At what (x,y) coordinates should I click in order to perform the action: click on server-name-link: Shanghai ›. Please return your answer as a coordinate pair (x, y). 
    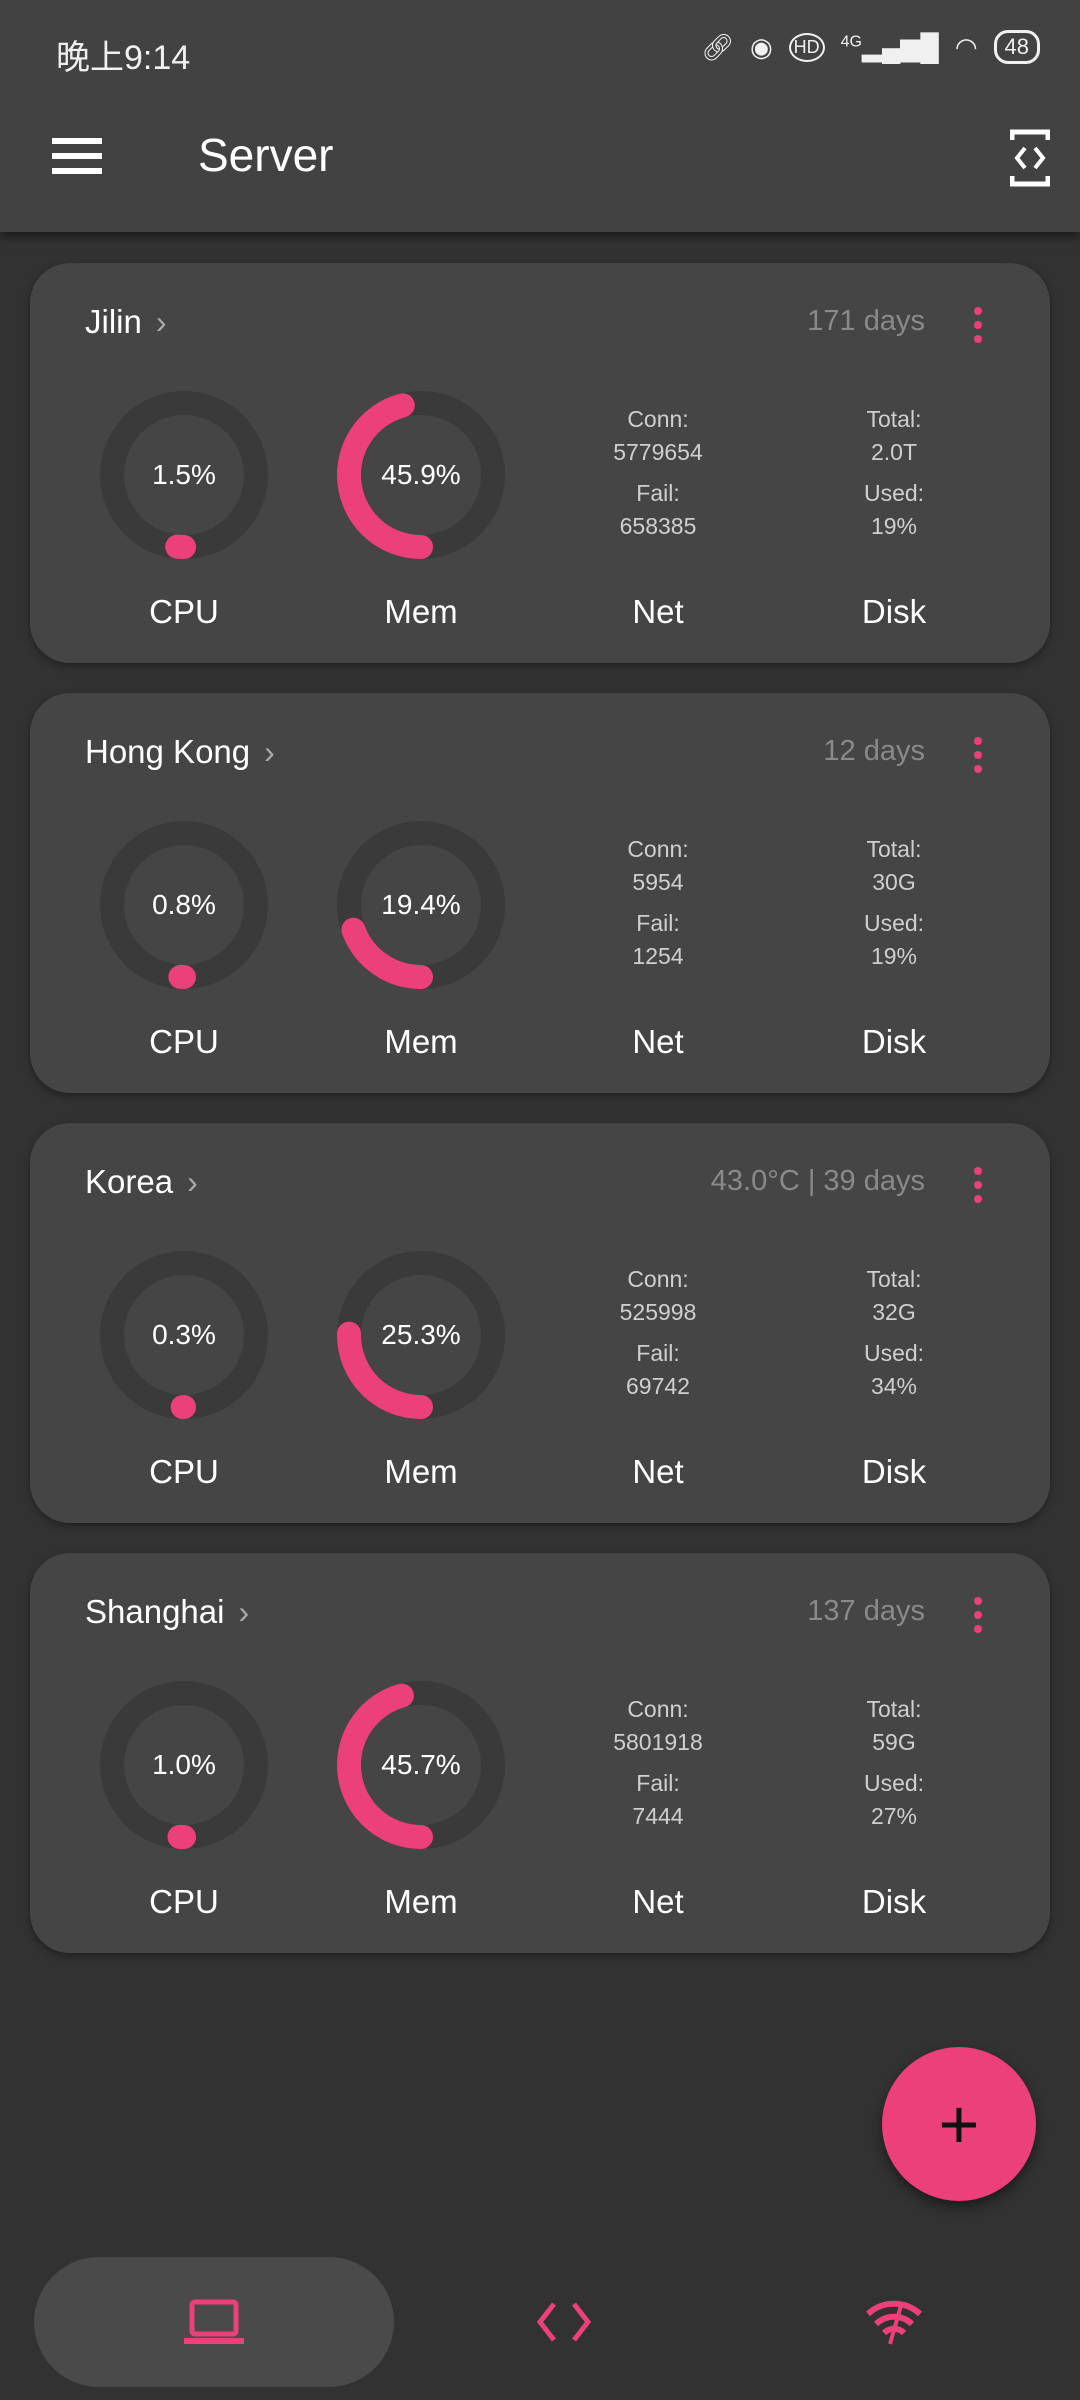
    Looking at the image, I should click on (167, 1612).